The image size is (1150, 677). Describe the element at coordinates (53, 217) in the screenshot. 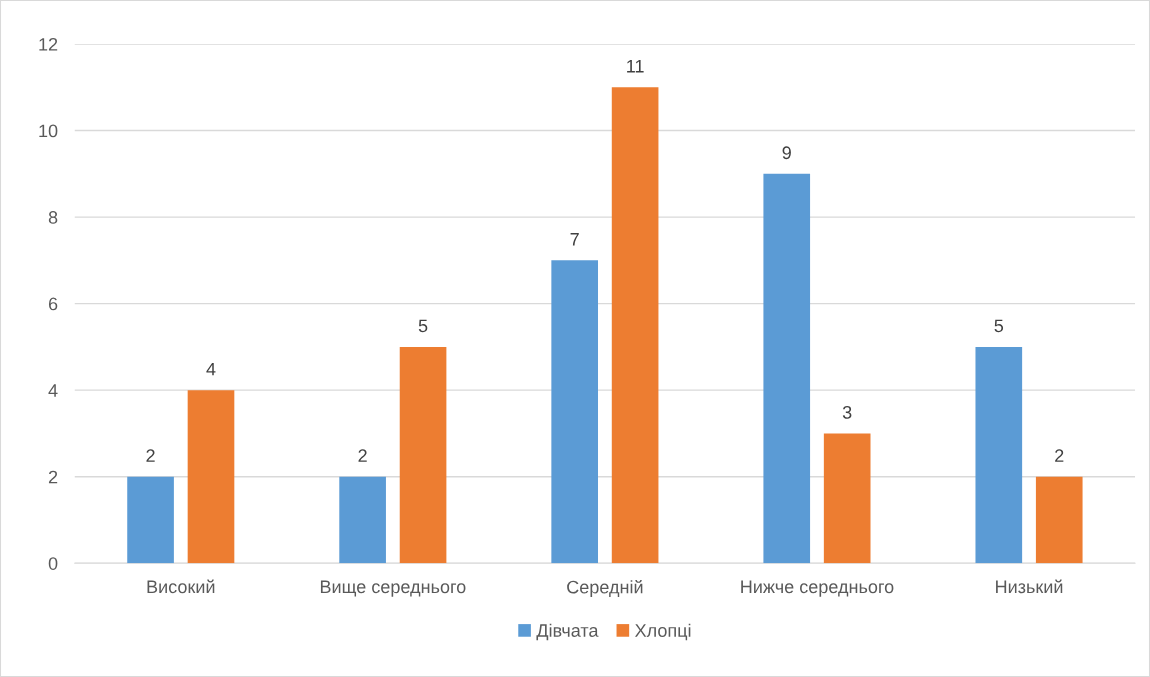

I see `y-tick-label: 8` at that location.